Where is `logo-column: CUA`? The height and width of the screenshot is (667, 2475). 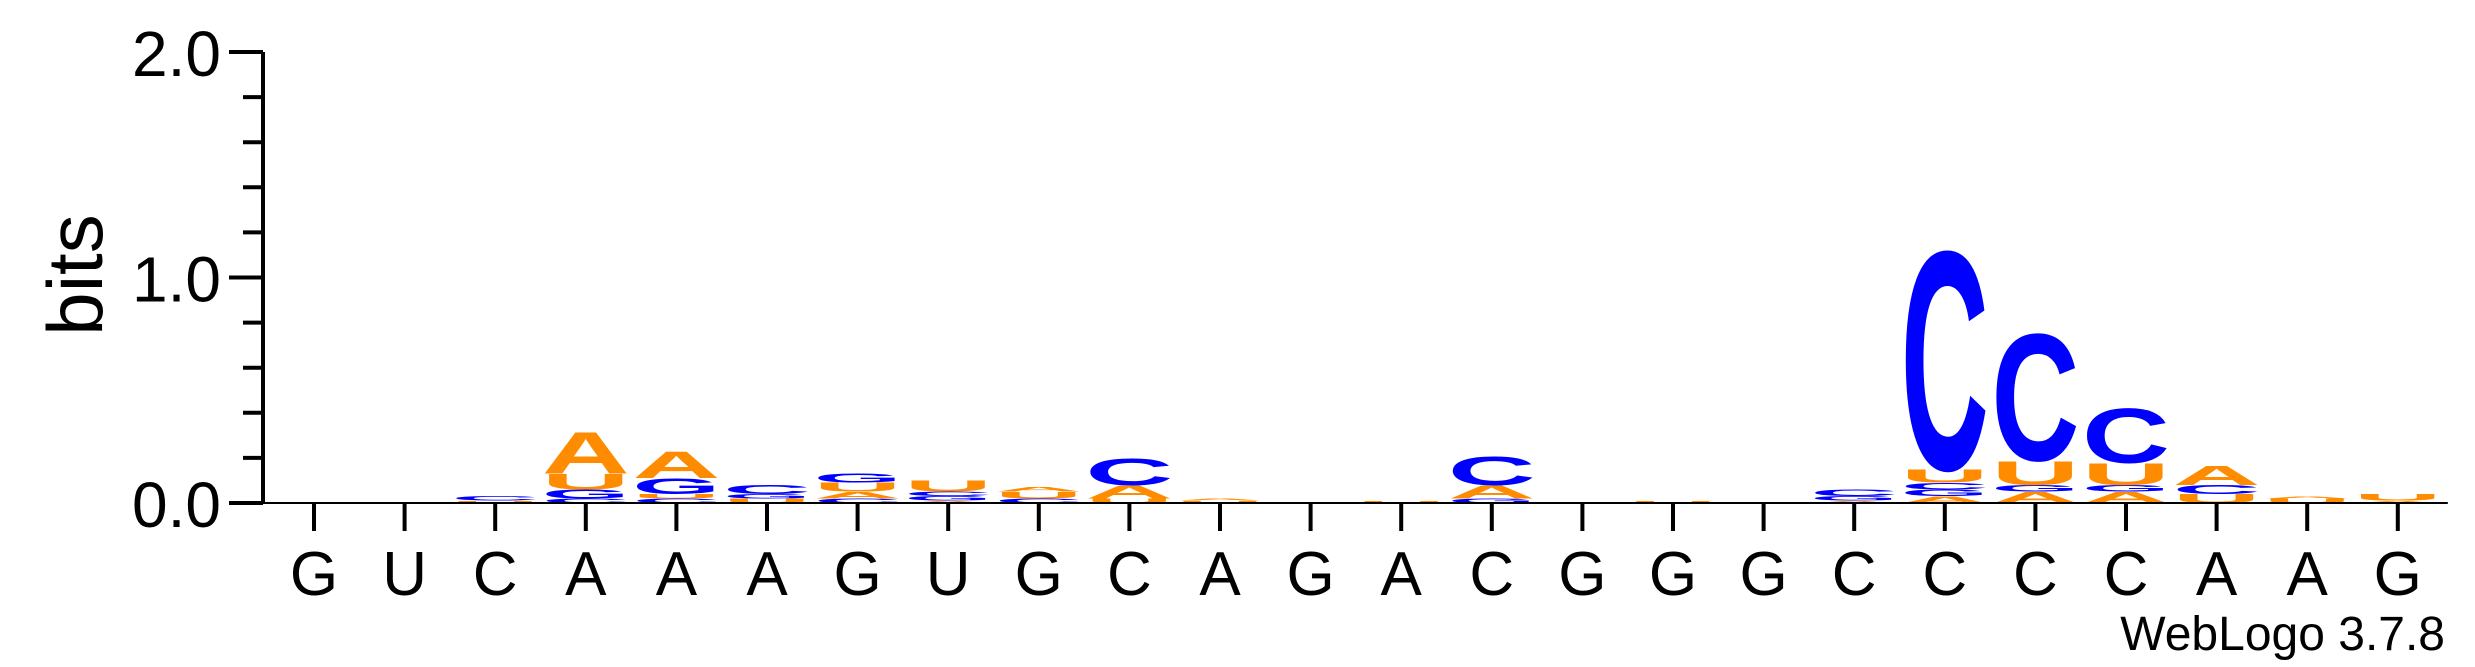
logo-column: CUA is located at coordinates (1039, 495).